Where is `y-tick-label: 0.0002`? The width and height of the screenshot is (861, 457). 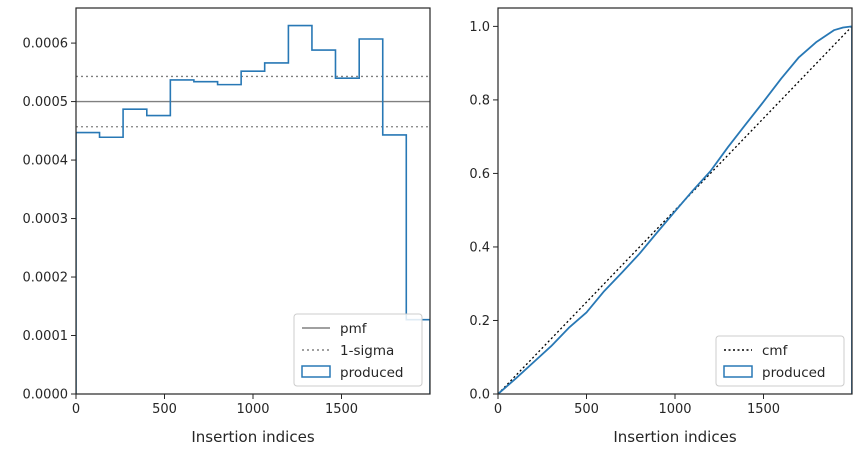 y-tick-label: 0.0002 is located at coordinates (46, 278).